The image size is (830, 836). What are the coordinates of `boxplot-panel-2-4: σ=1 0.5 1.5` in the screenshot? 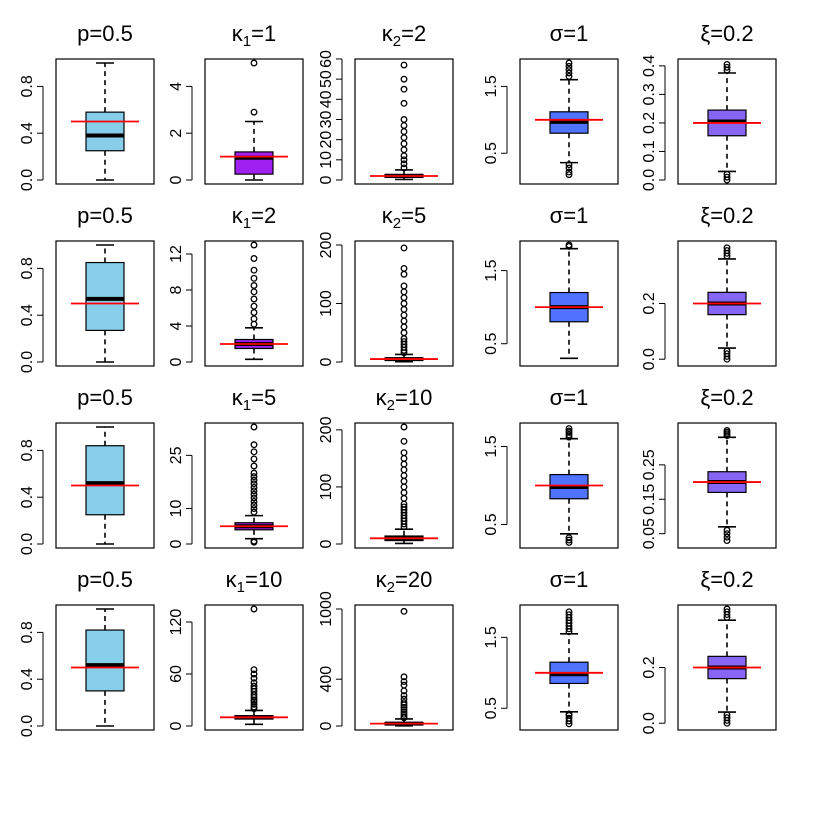 It's located at (551, 285).